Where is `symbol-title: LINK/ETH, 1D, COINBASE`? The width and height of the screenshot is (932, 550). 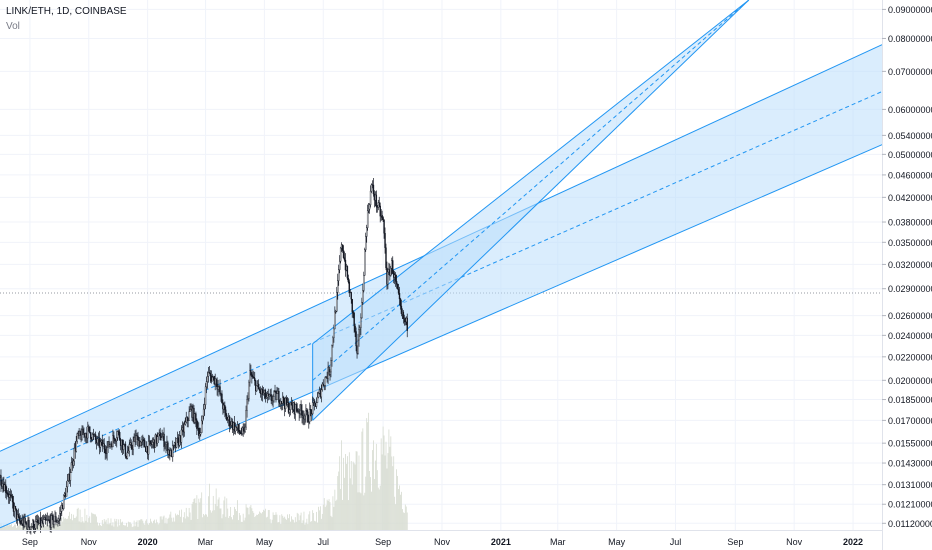 symbol-title: LINK/ETH, 1D, COINBASE is located at coordinates (66, 11).